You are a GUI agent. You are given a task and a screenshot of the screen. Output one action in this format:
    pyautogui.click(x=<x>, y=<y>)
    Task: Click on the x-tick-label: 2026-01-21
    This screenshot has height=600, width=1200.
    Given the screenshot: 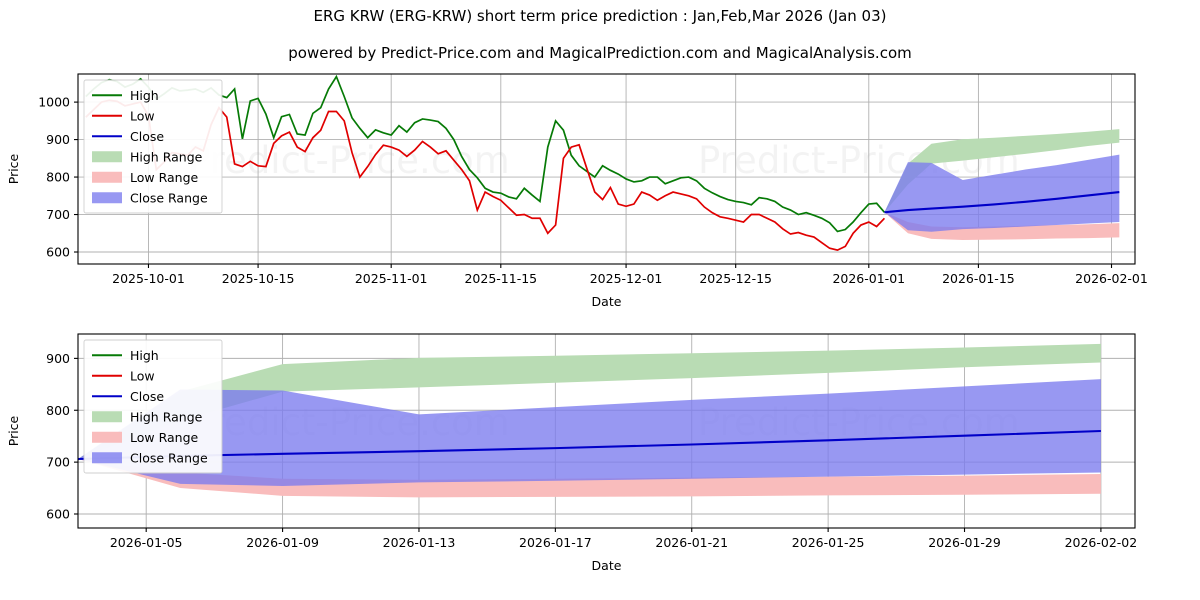 What is the action you would take?
    pyautogui.click(x=691, y=542)
    